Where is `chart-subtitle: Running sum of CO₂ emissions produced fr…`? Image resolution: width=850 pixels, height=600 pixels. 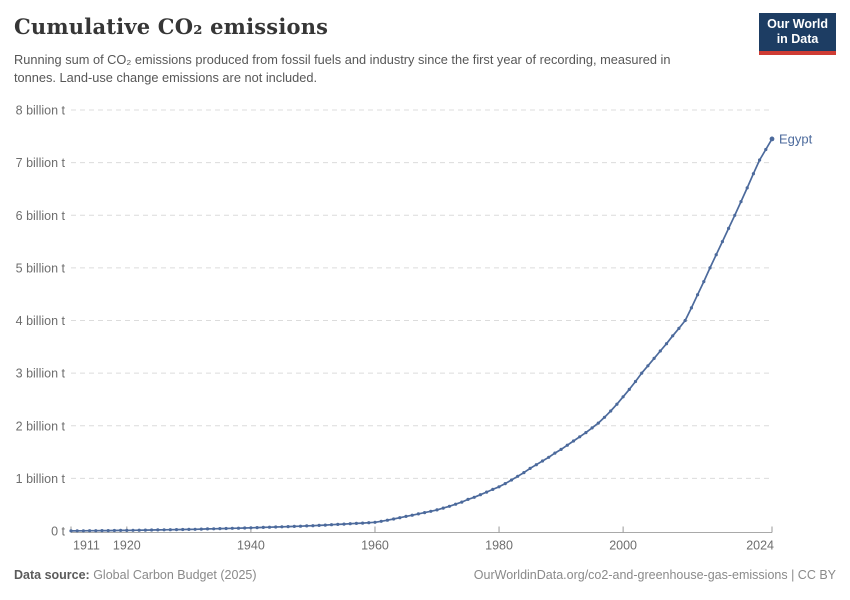 chart-subtitle: Running sum of CO₂ emissions produced fr… is located at coordinates (342, 68).